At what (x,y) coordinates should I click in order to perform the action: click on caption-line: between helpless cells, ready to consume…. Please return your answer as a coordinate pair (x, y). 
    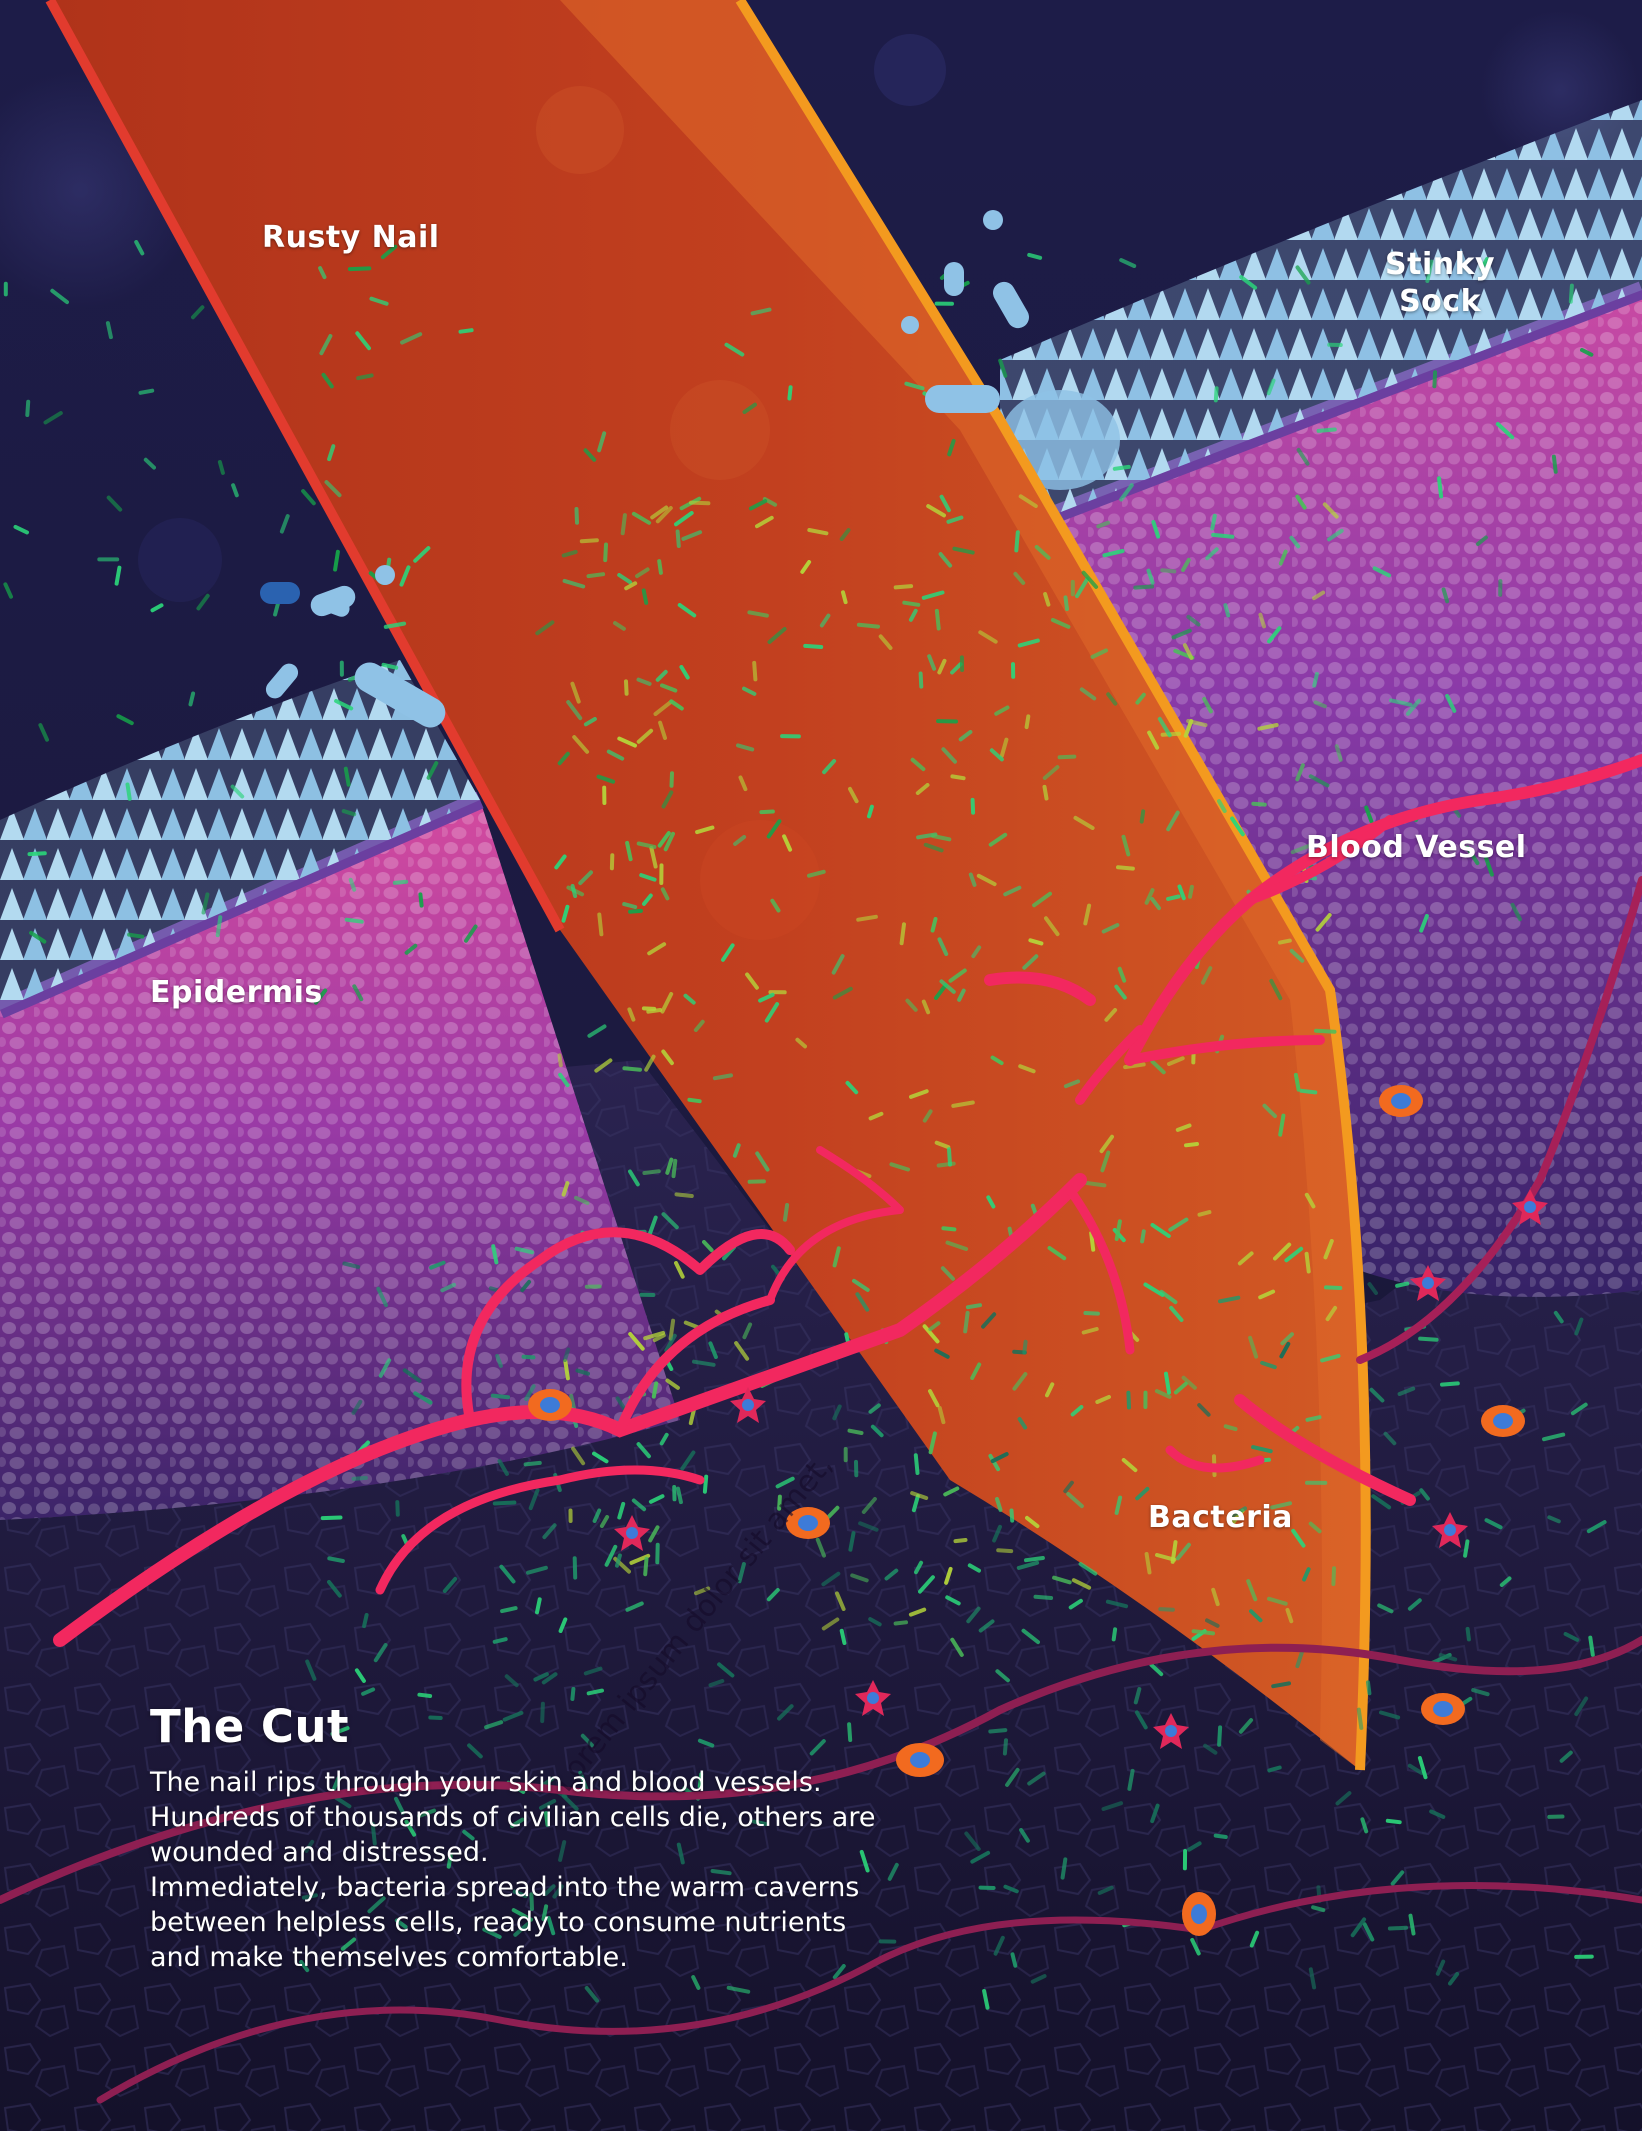
    Looking at the image, I should click on (498, 1922).